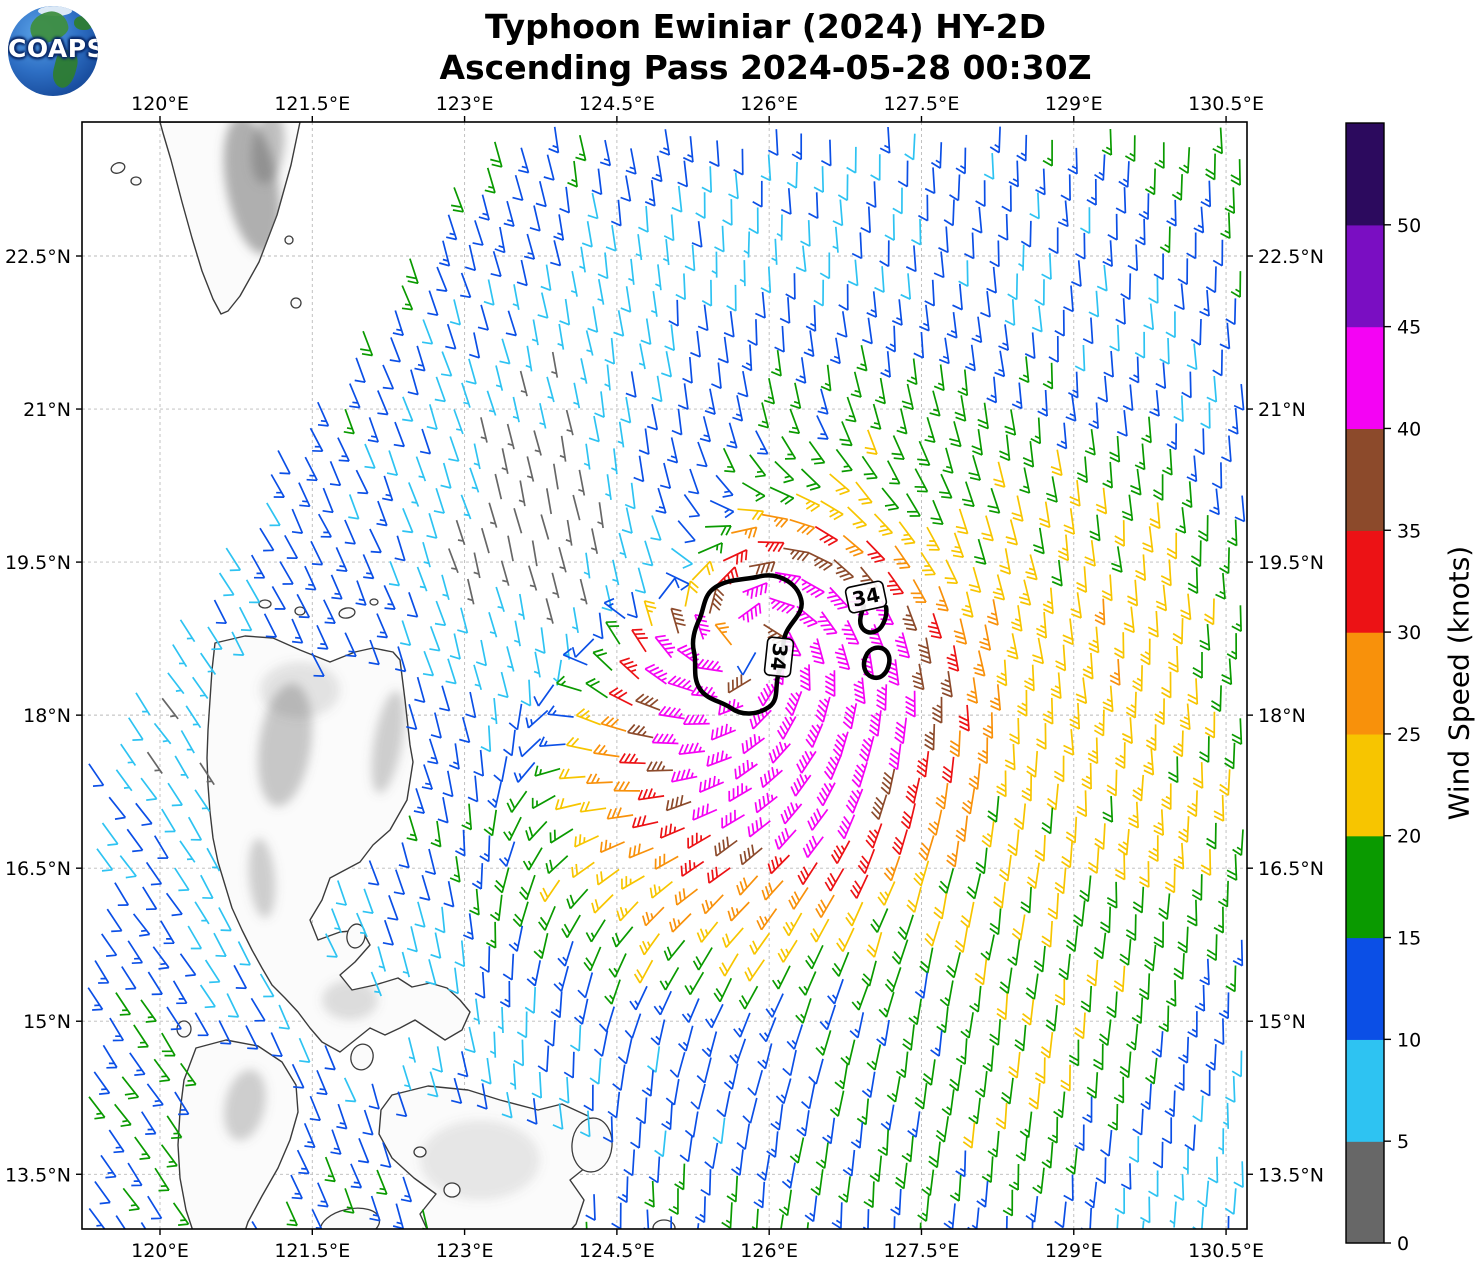 This screenshot has height=1264, width=1483. Describe the element at coordinates (1282, 410) in the screenshot. I see `lat-tick-label-right: 21°N` at that location.